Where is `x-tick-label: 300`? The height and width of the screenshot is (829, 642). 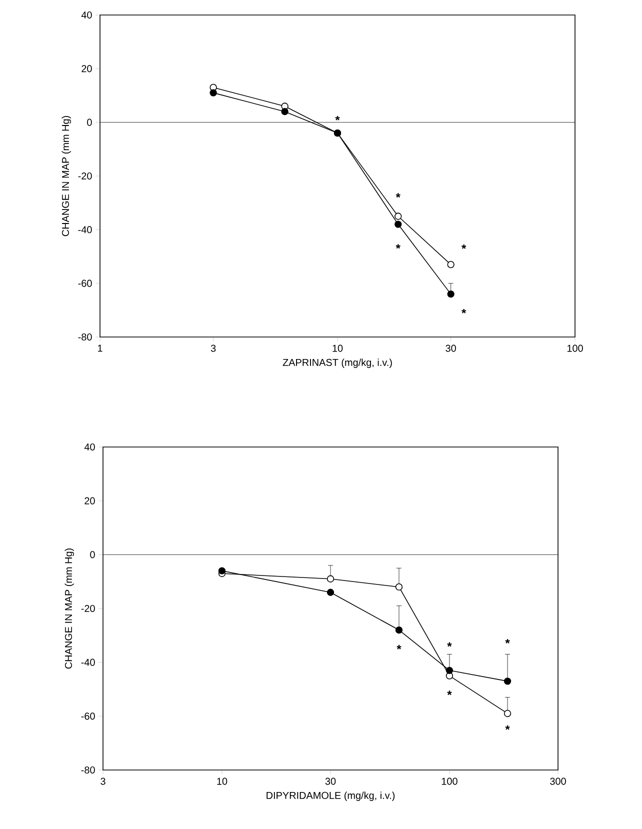
x-tick-label: 300 is located at coordinates (558, 781).